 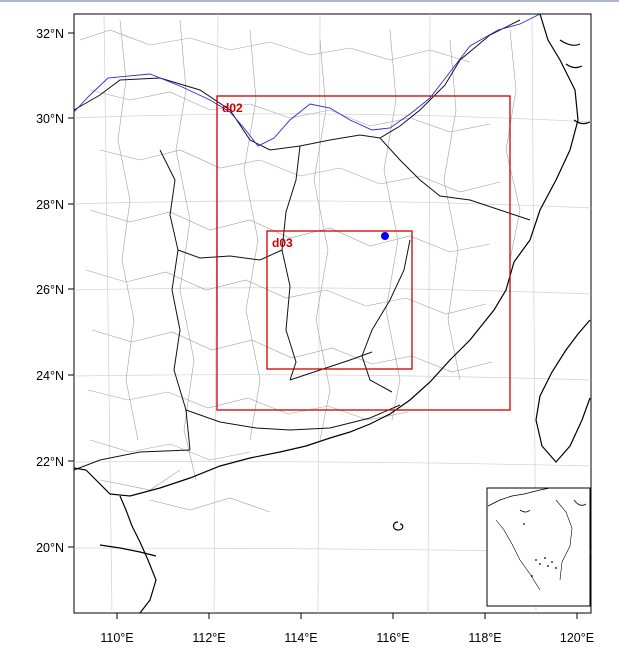 What do you see at coordinates (282, 243) in the screenshot?
I see `domain-label-d03: d03` at bounding box center [282, 243].